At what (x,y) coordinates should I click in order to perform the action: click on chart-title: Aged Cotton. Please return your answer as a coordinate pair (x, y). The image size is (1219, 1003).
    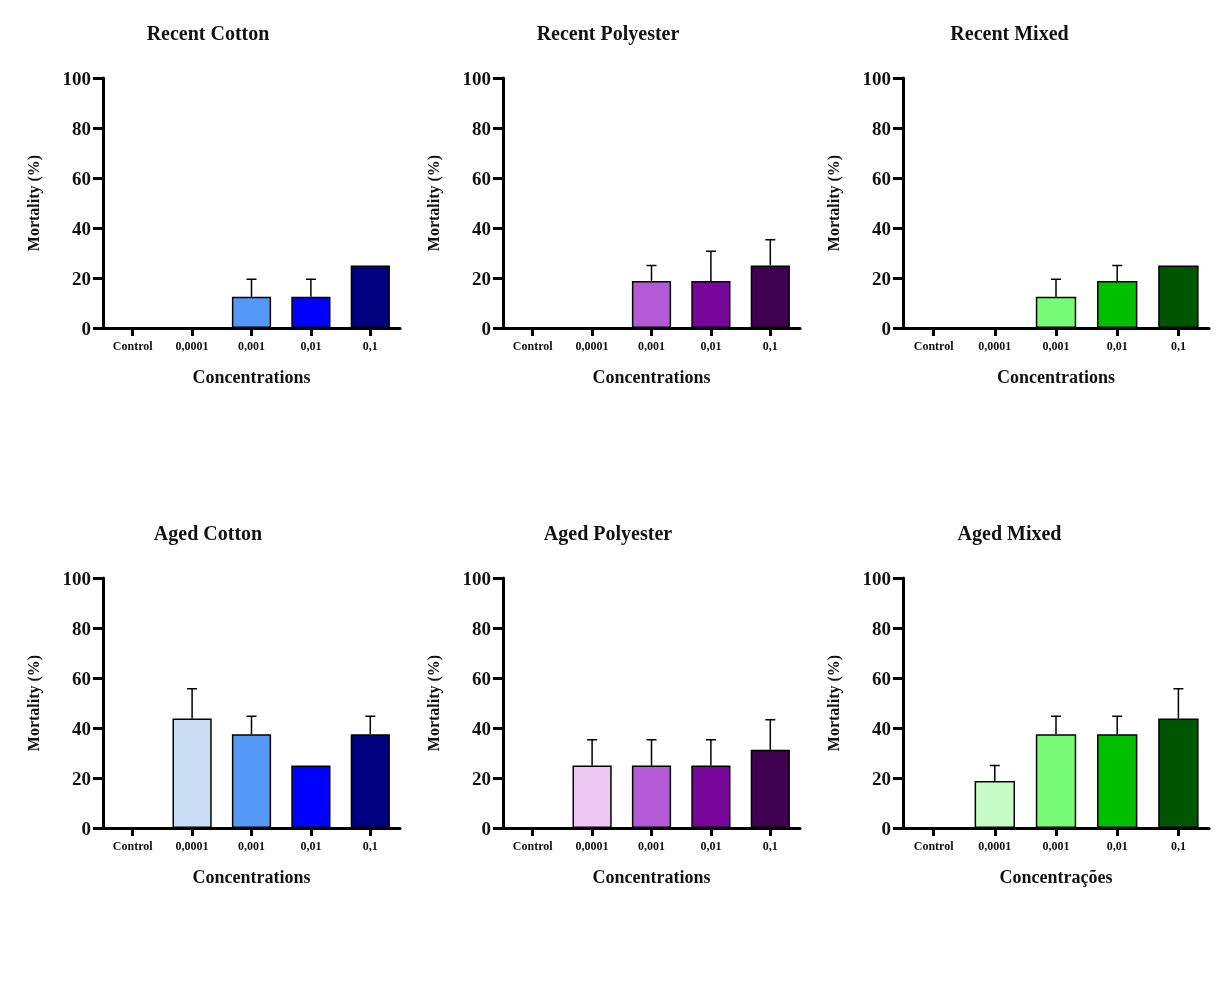
    Looking at the image, I should click on (208, 533).